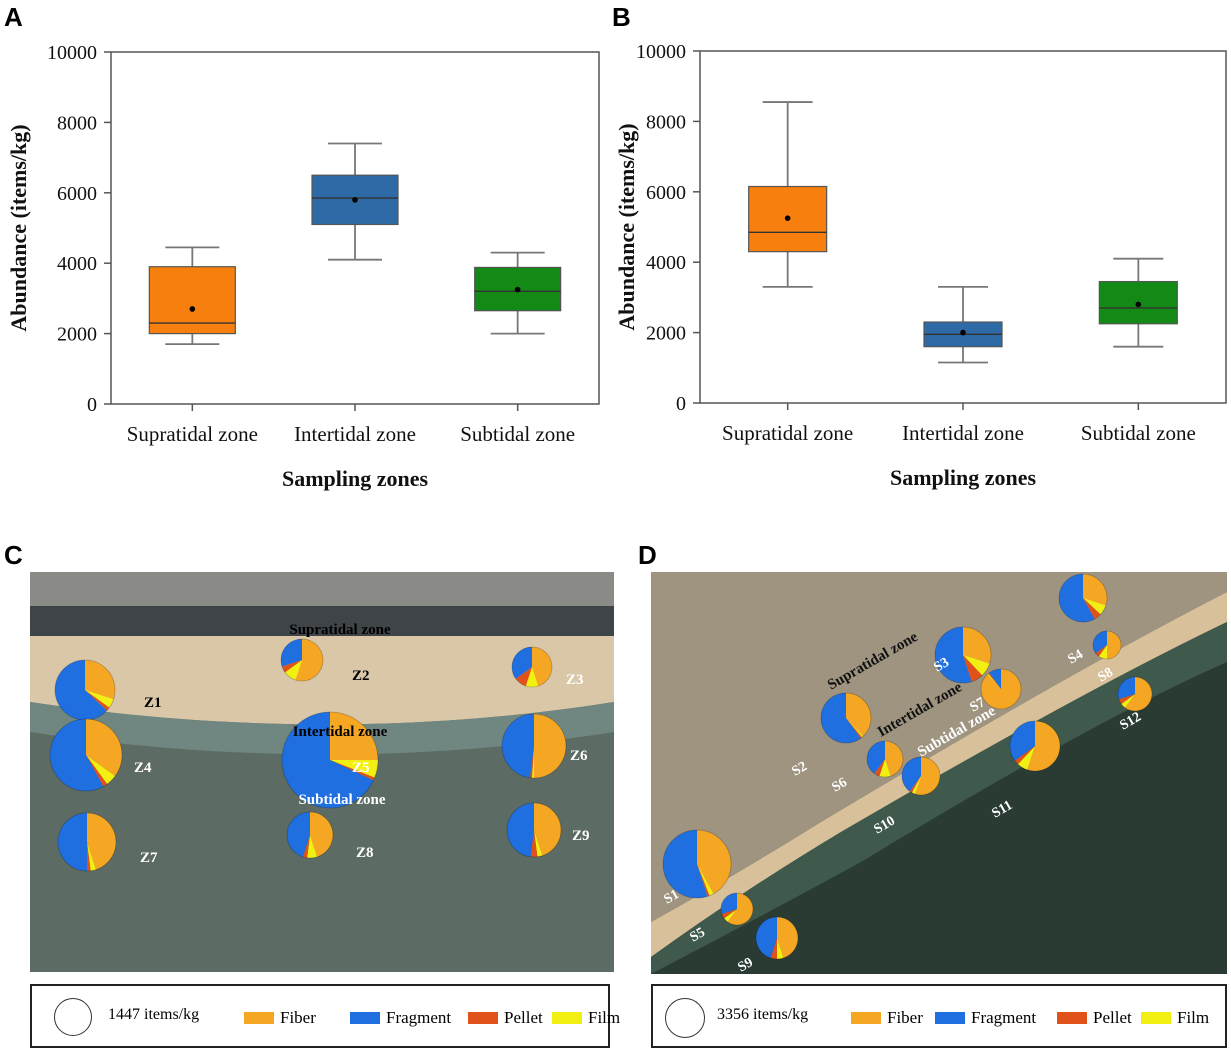  What do you see at coordinates (840, 785) in the screenshot?
I see `site-label: S6` at bounding box center [840, 785].